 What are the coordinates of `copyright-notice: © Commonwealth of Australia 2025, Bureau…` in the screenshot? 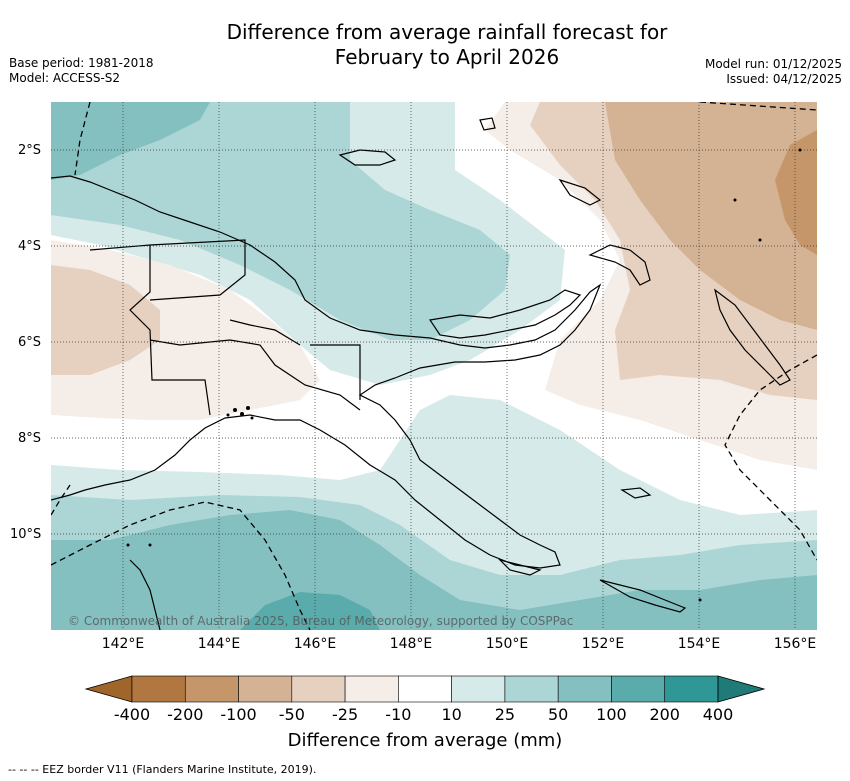 It's located at (321, 621).